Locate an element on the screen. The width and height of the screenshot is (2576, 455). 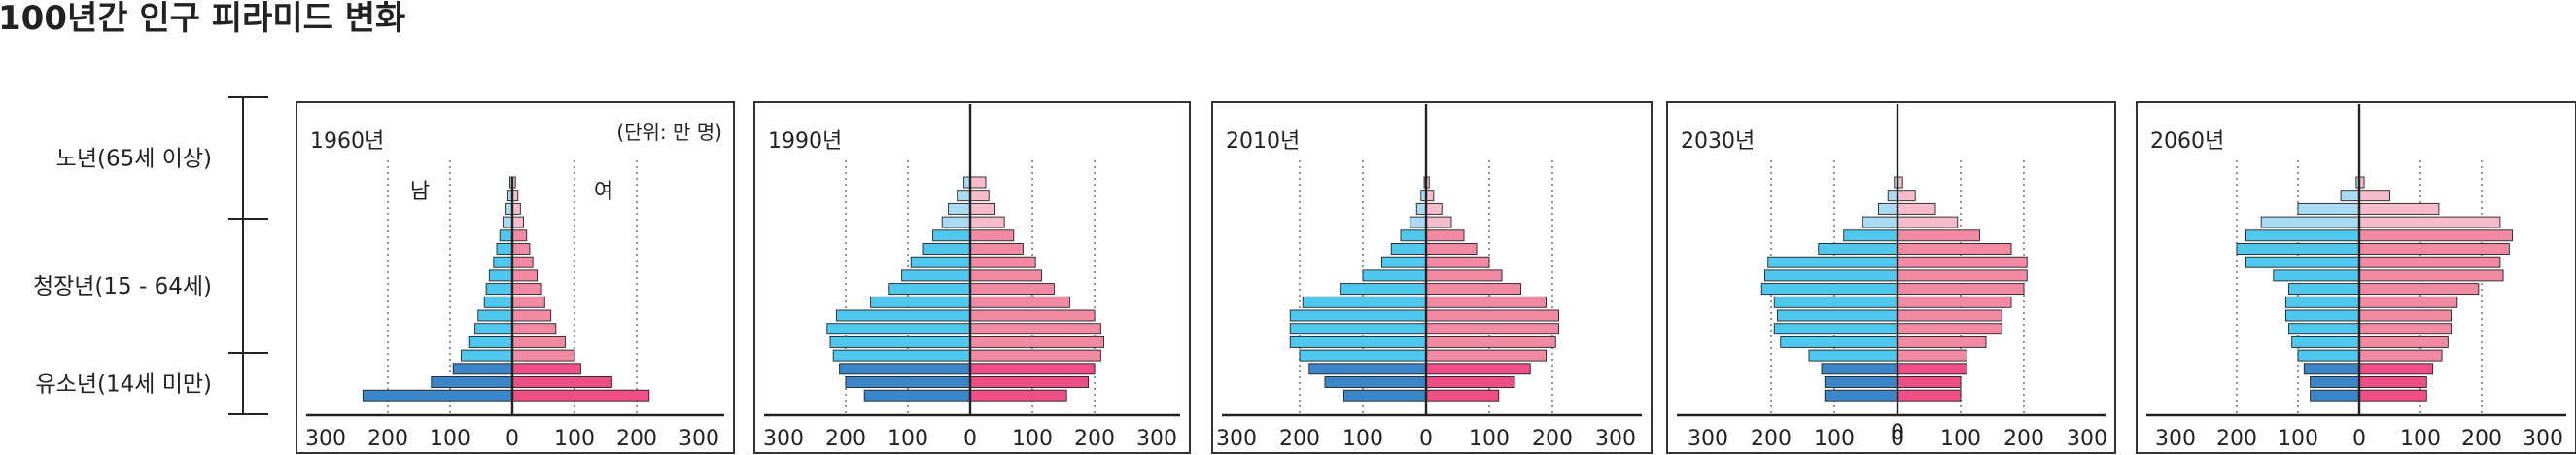
pyramid-panel: 2030년 300 200 100 0 100 200 300 0 is located at coordinates (1891, 277).